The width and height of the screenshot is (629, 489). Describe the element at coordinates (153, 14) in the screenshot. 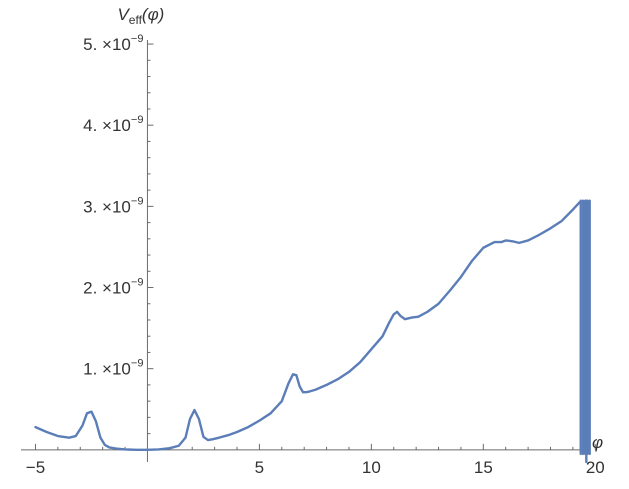

I see `y-axis-label-rest: (φ)` at that location.